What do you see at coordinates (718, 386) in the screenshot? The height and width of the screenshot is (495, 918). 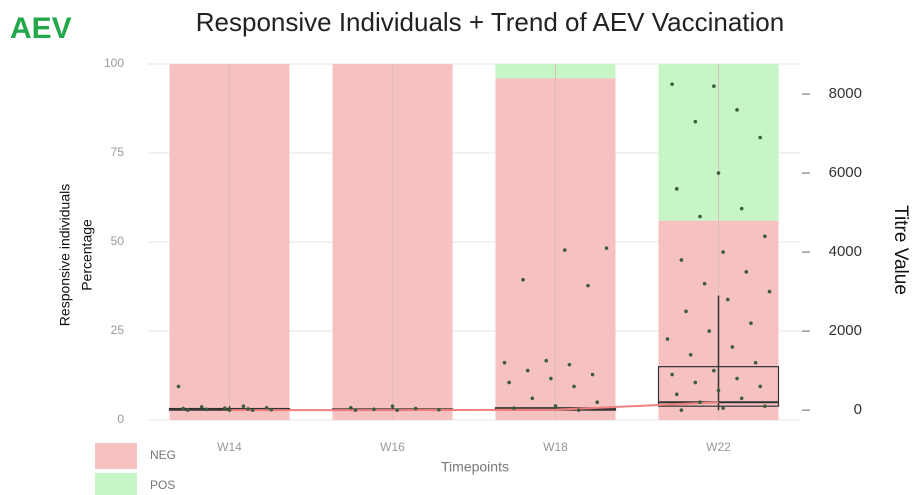 I see `box-body` at bounding box center [718, 386].